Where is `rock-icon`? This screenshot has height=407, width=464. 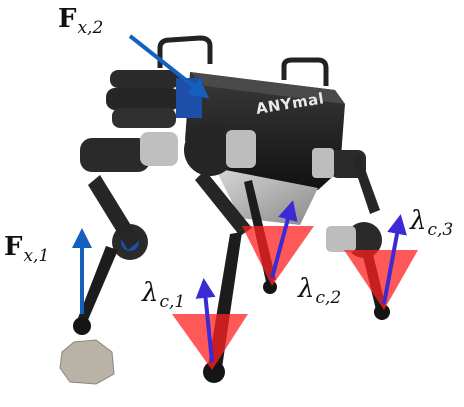
rock-icon is located at coordinates (87, 362).